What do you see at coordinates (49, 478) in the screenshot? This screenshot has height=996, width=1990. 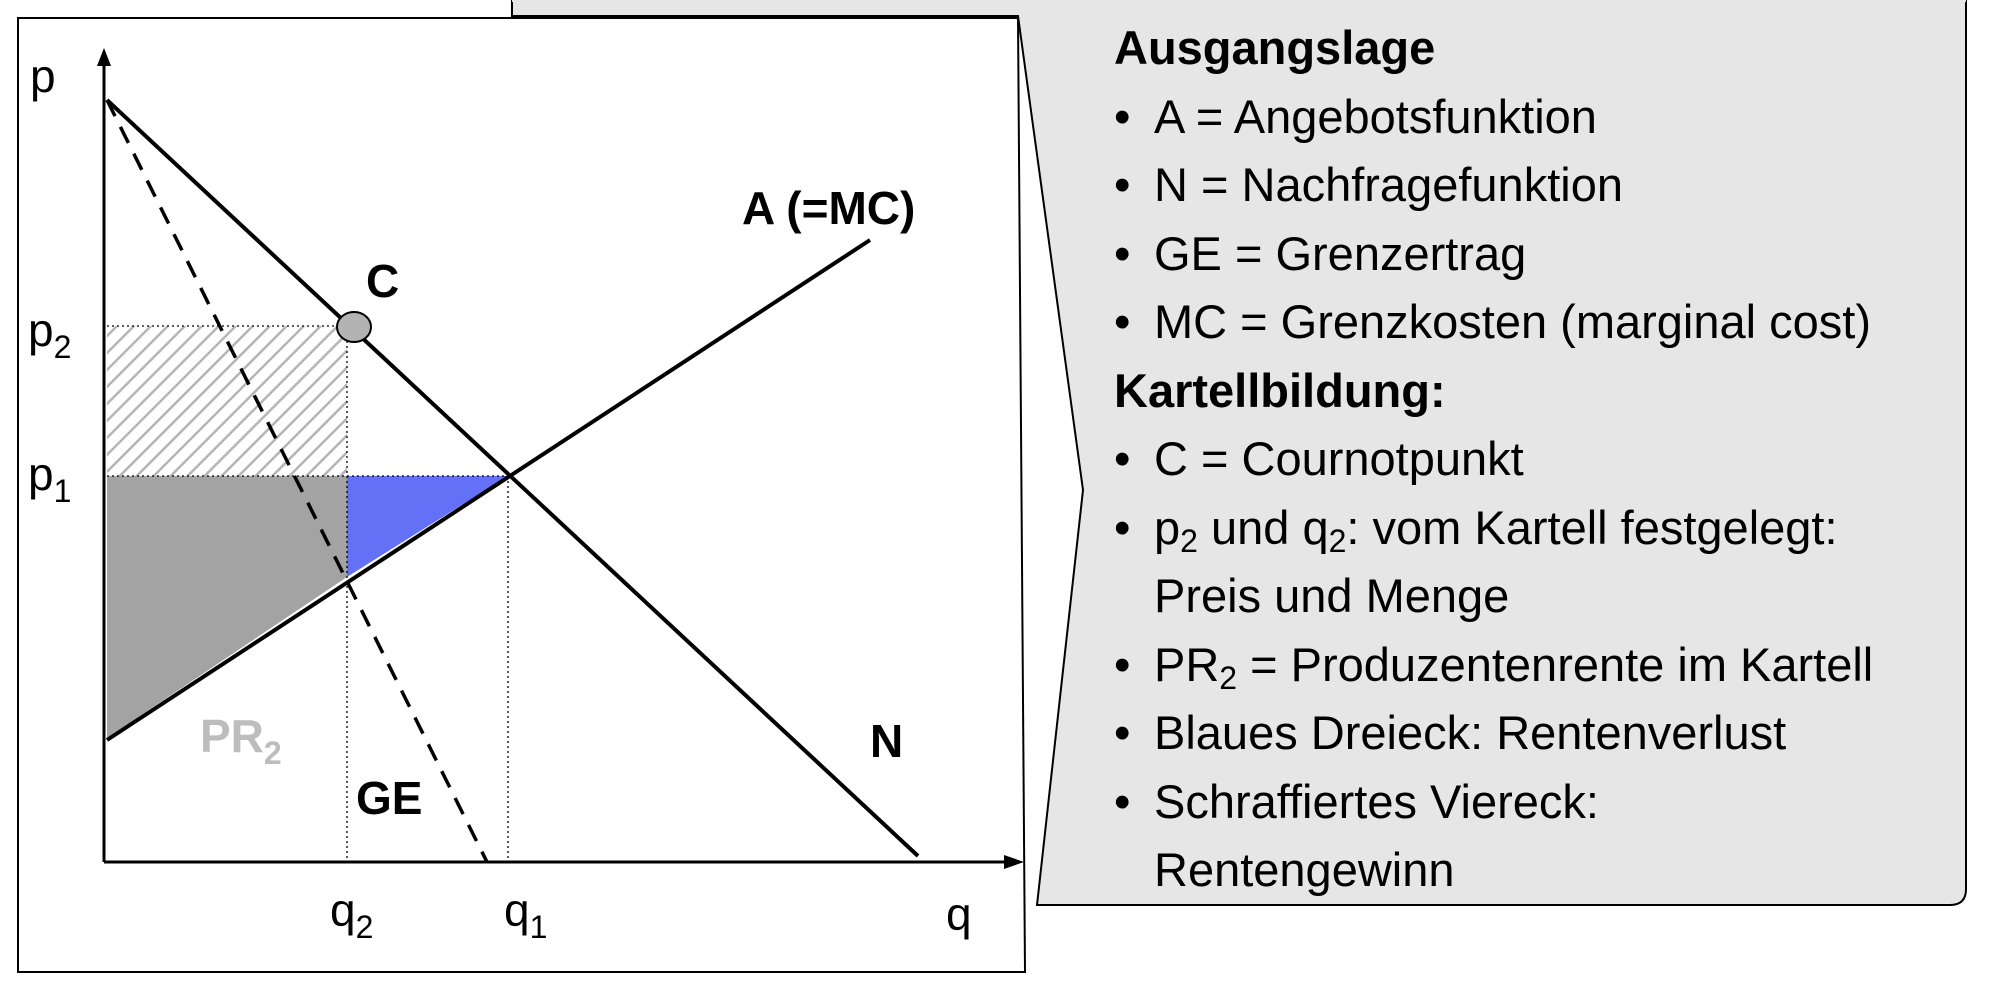 I see `tick-p1: p1` at bounding box center [49, 478].